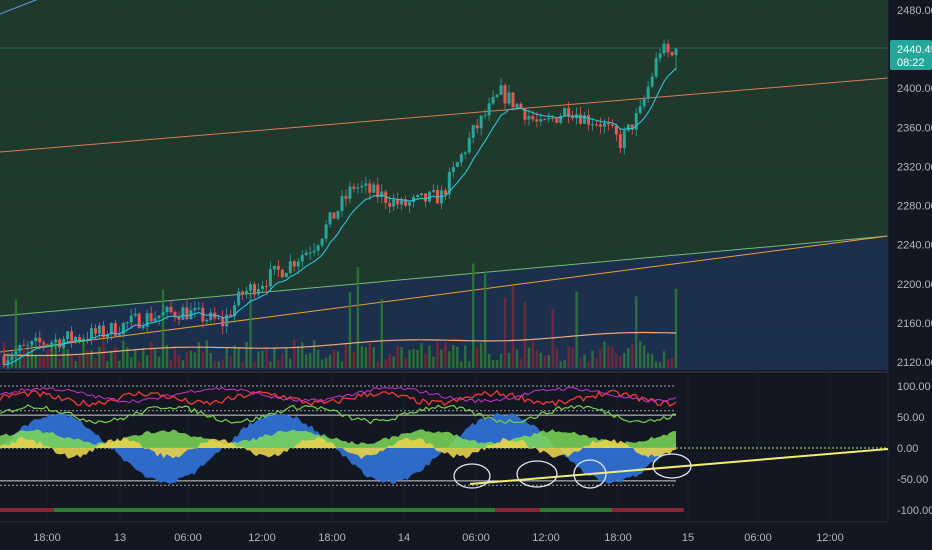 The width and height of the screenshot is (932, 550). What do you see at coordinates (914, 285) in the screenshot?
I see `price-tick-label: 2200.00` at bounding box center [914, 285].